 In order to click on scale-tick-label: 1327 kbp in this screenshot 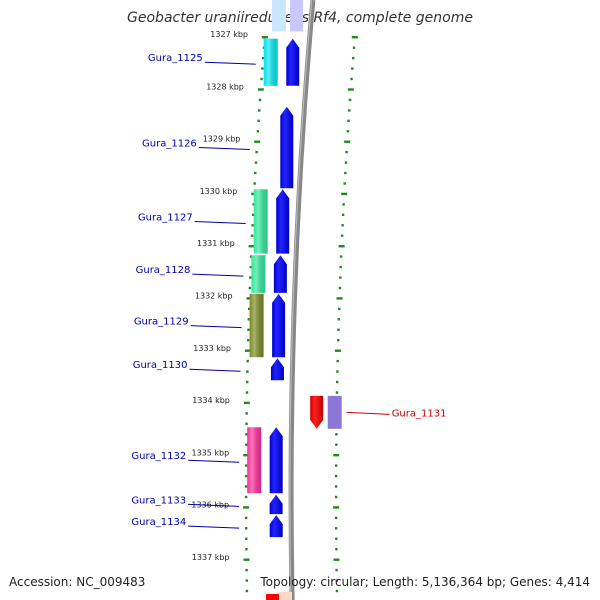, I will do `click(229, 34)`.